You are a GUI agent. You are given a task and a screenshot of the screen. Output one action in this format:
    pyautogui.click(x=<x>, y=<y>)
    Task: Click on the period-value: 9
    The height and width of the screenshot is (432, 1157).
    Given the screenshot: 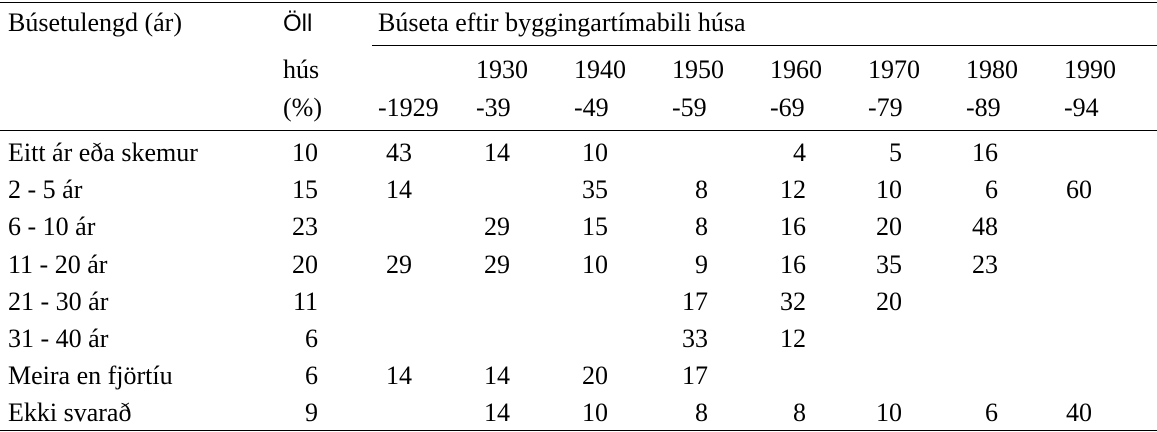 What is the action you would take?
    pyautogui.click(x=701, y=264)
    